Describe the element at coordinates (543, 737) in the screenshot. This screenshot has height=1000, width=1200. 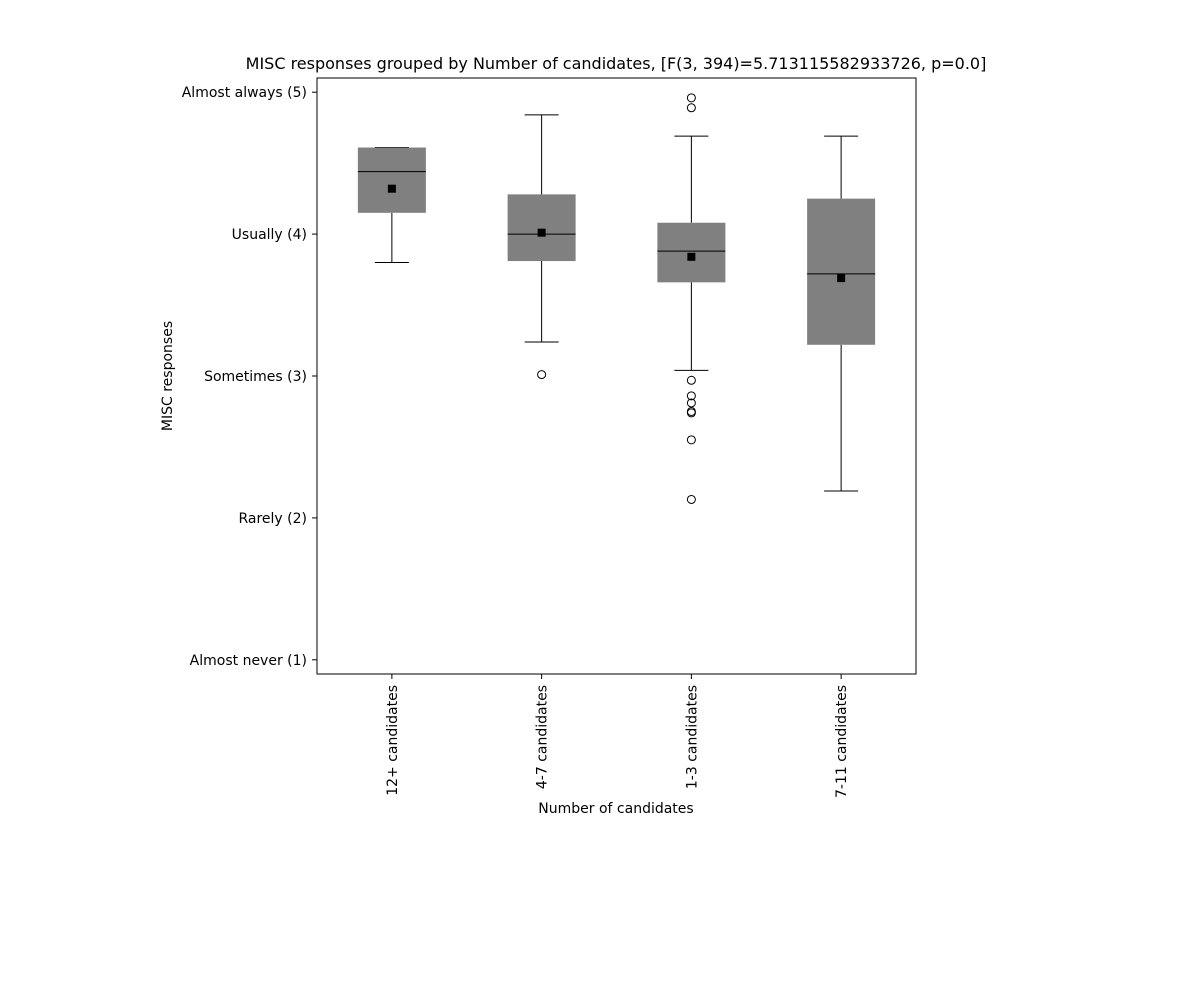
I see `x-tick-label: 4-7 candidates` at that location.